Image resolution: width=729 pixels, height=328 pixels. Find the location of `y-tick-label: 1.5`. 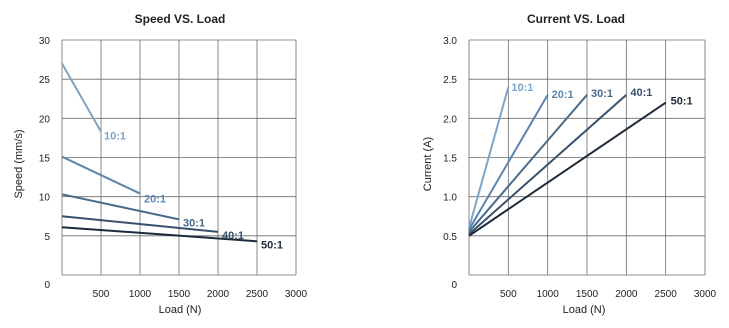

y-tick-label: 1.5 is located at coordinates (450, 159).